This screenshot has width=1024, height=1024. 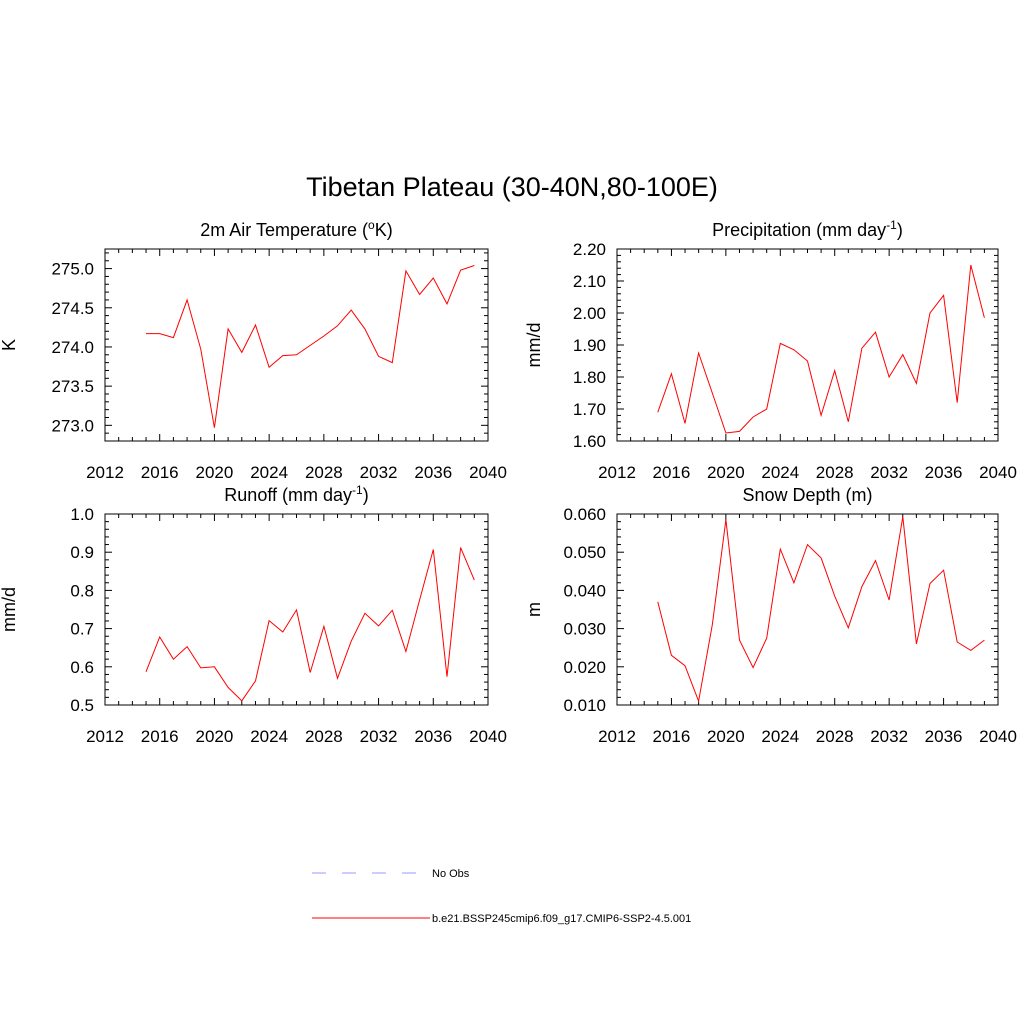 I want to click on panel-title-main: Snow Depth (m), so click(x=807, y=495).